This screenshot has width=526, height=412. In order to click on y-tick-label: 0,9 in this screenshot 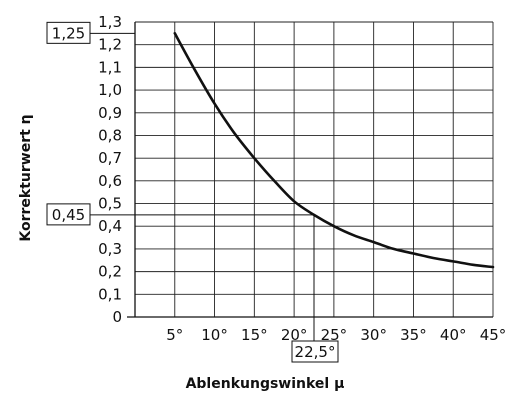, I will do `click(110, 113)`.